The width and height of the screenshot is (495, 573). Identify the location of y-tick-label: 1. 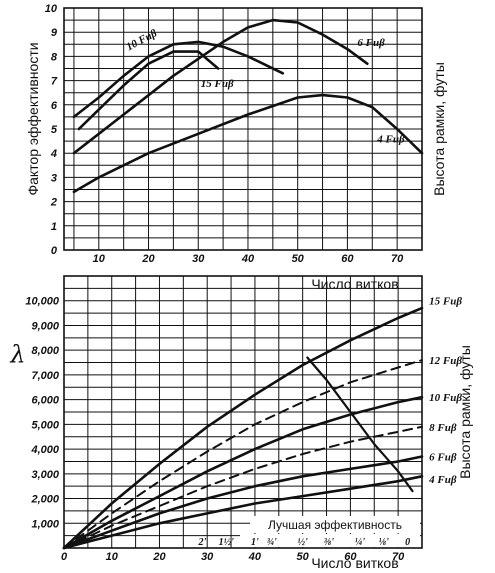
(54, 227).